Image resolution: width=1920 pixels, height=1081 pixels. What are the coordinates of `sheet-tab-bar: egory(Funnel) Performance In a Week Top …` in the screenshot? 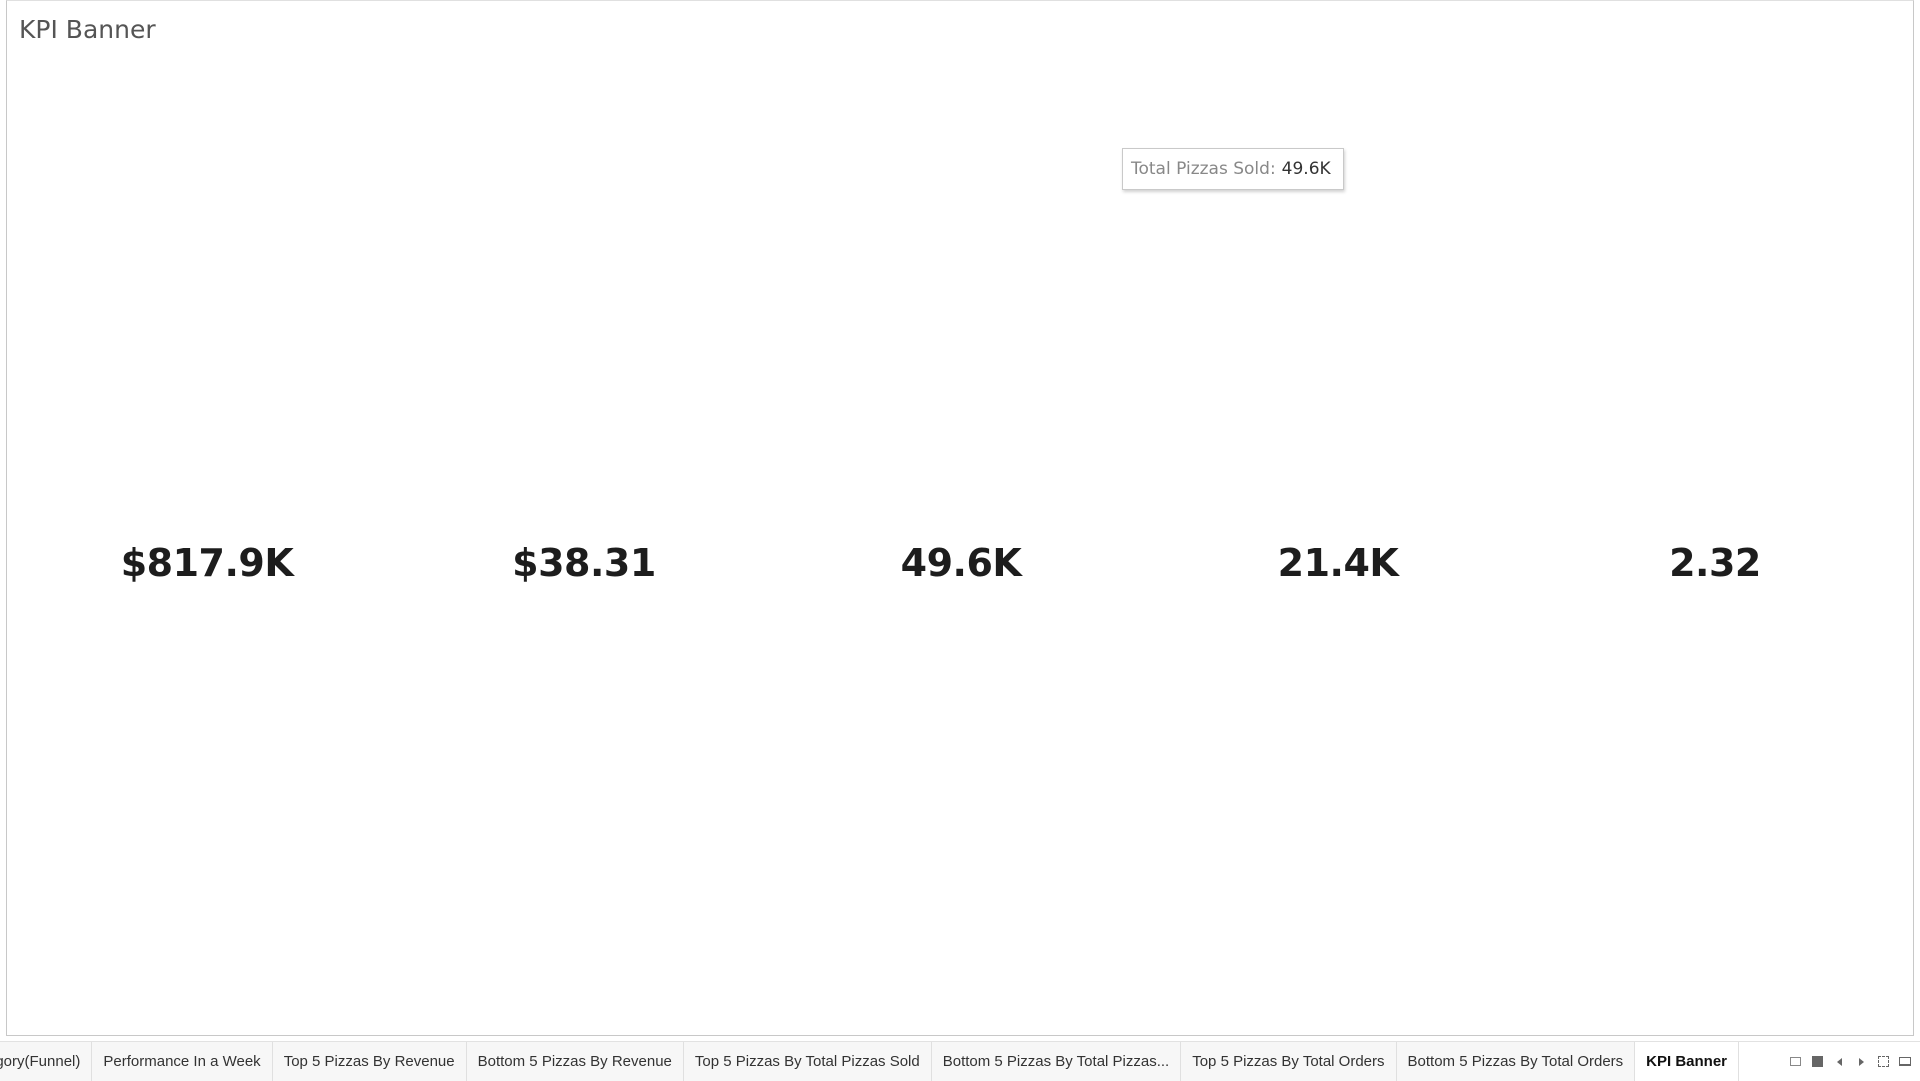 It's located at (960, 1061).